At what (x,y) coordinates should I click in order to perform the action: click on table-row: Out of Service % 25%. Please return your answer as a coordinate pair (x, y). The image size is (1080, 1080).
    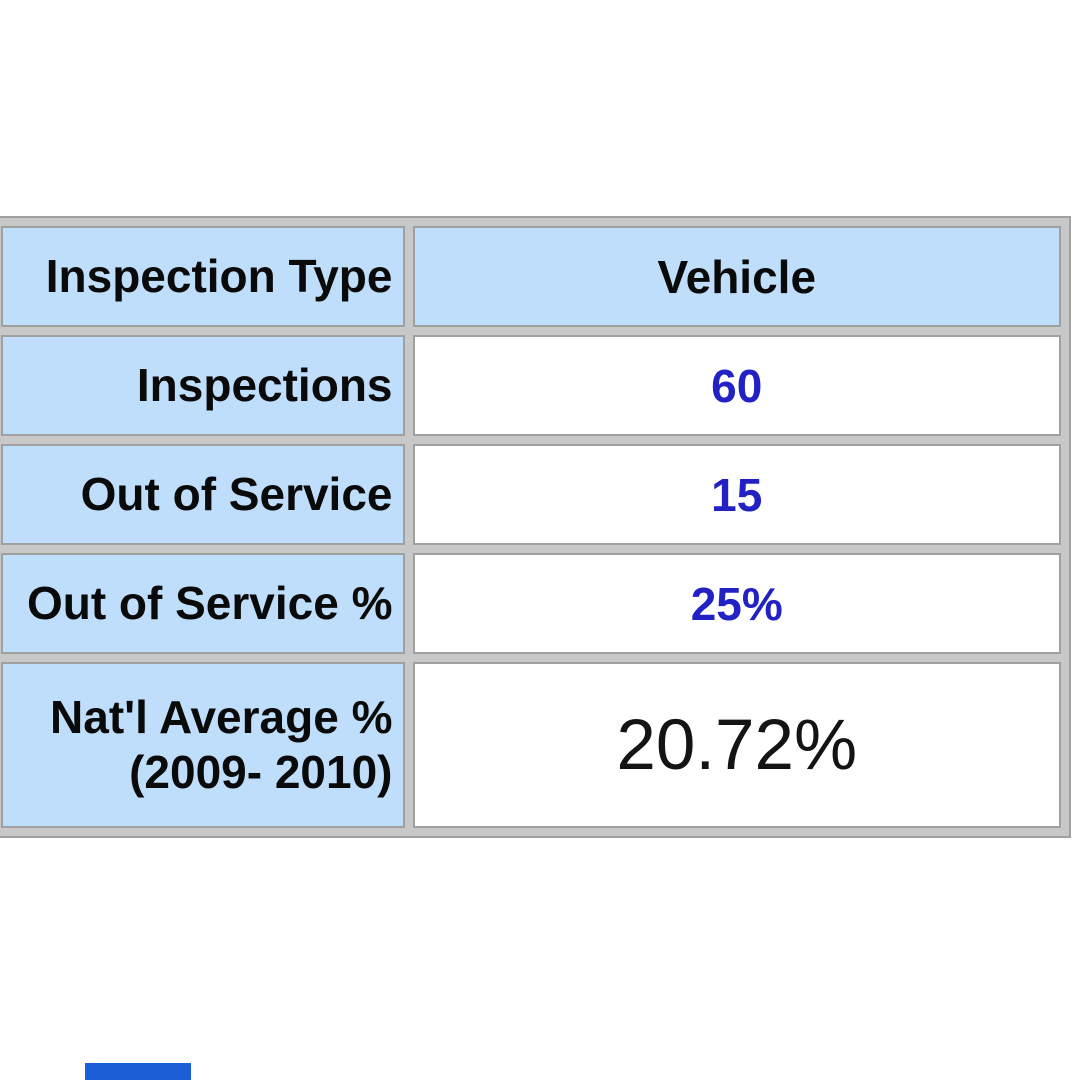
    Looking at the image, I should click on (531, 603).